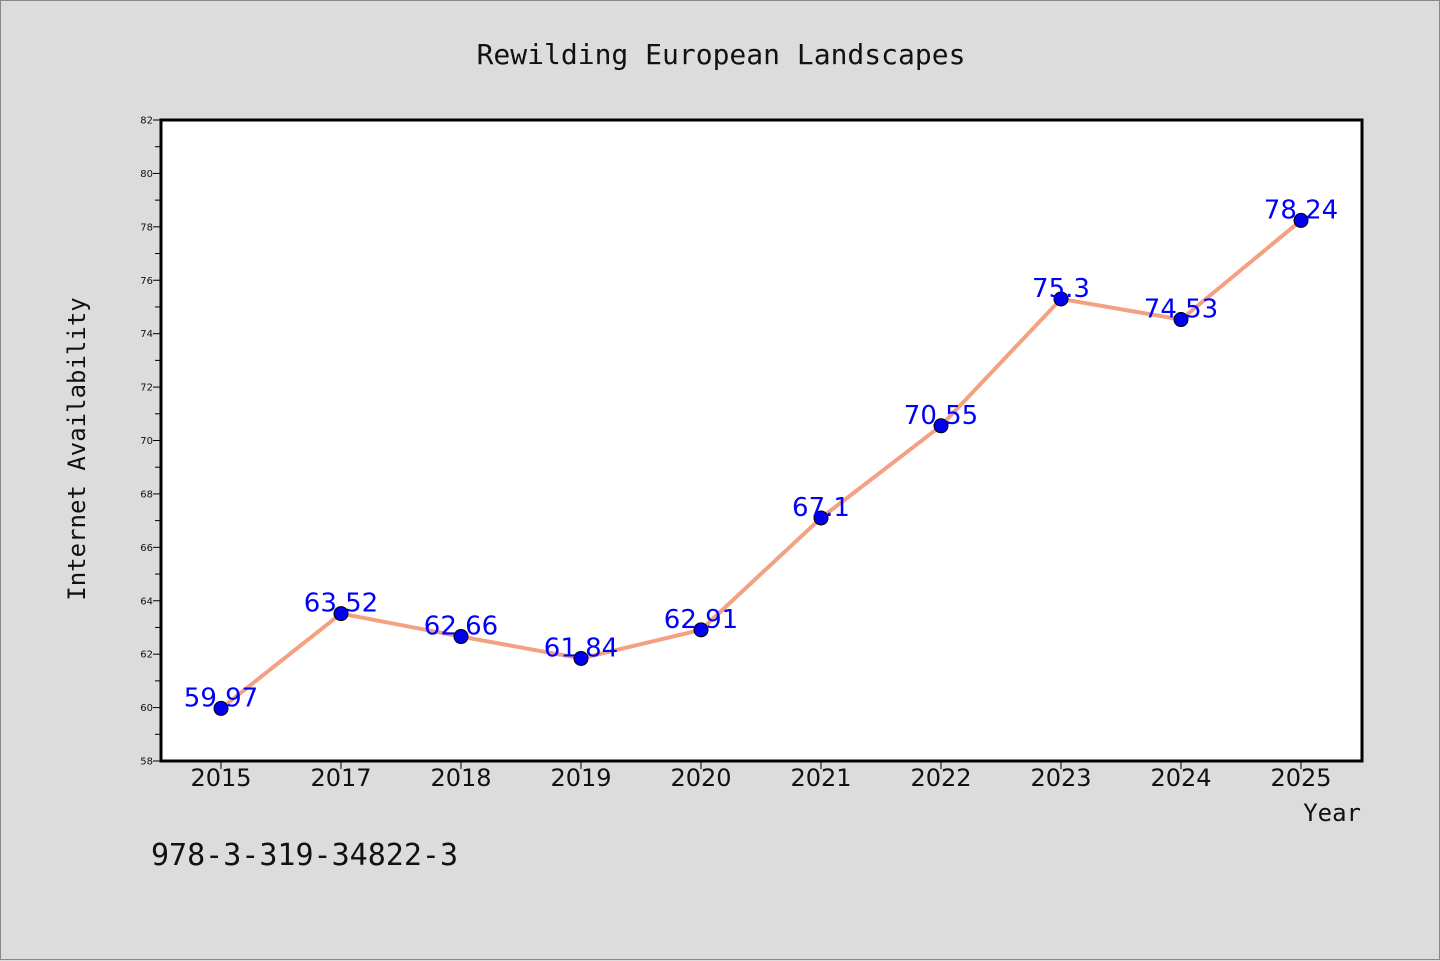 Image resolution: width=1440 pixels, height=961 pixels. What do you see at coordinates (1061, 289) in the screenshot?
I see `data-label: 75.3` at bounding box center [1061, 289].